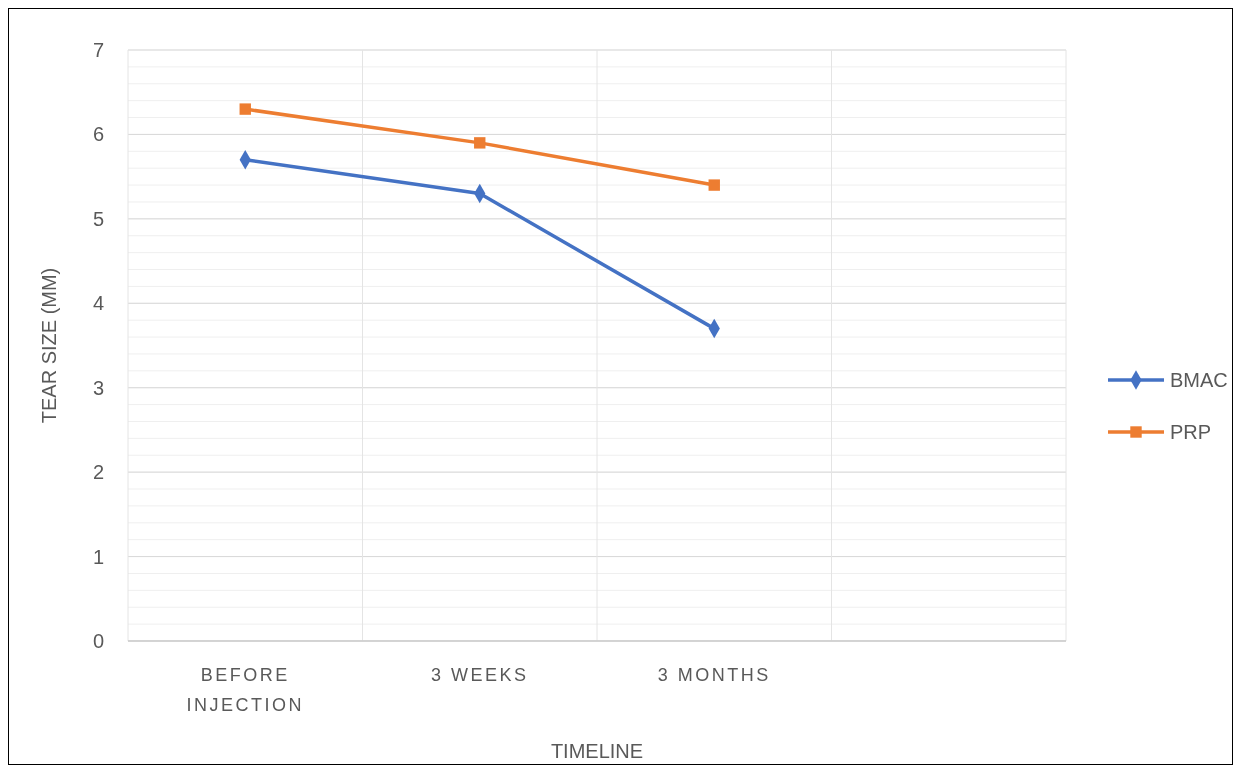  Describe the element at coordinates (49, 345) in the screenshot. I see `y-axis-title: TEAR SIZE (MM)` at that location.